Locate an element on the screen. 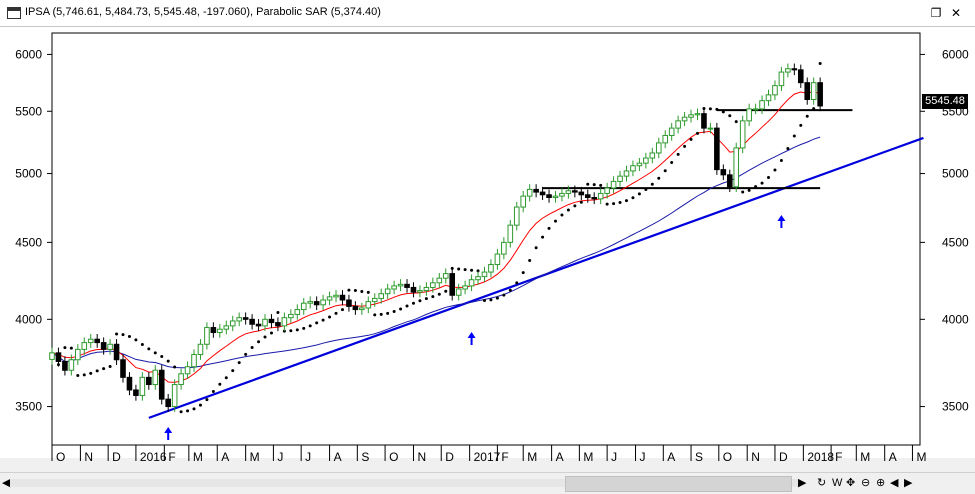 This screenshot has width=975, height=494. last-price-label: 5545.48 is located at coordinates (945, 101).